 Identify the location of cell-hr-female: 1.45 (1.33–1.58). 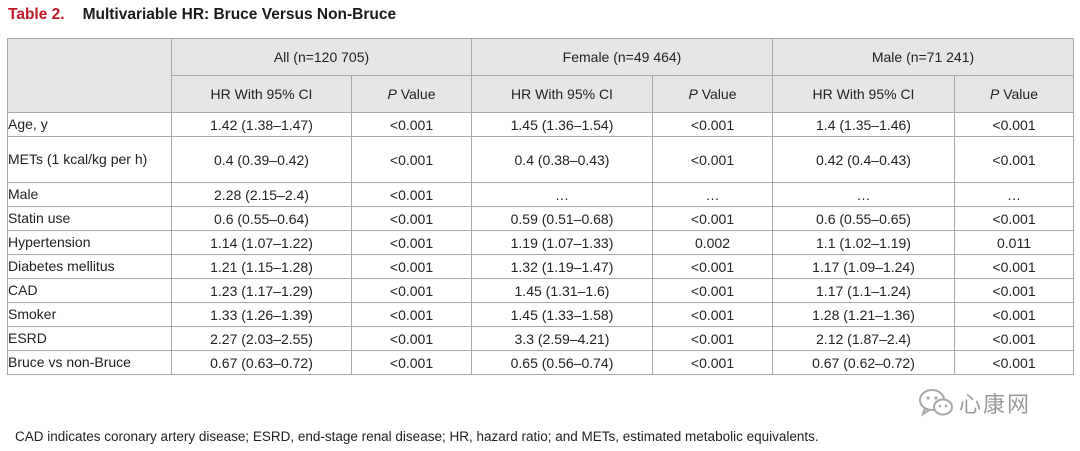
(562, 314).